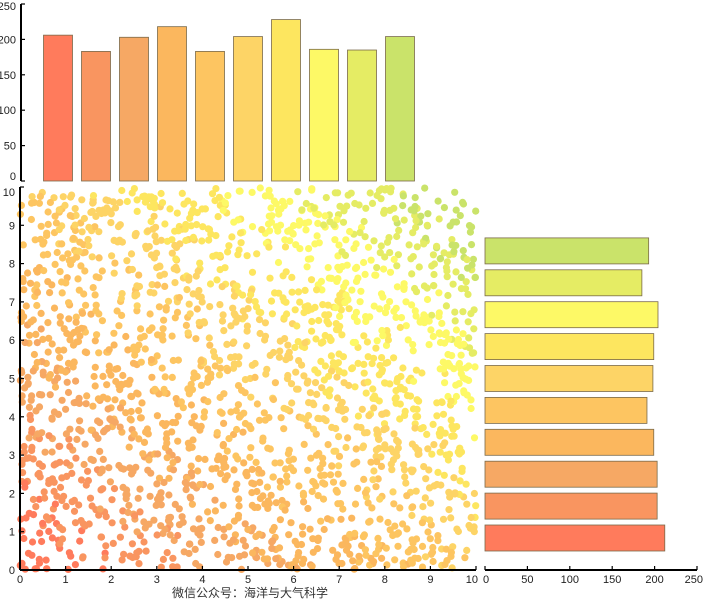 Image resolution: width=704 pixels, height=600 pixels. What do you see at coordinates (12, 533) in the screenshot?
I see `y-tick-label: 1` at bounding box center [12, 533].